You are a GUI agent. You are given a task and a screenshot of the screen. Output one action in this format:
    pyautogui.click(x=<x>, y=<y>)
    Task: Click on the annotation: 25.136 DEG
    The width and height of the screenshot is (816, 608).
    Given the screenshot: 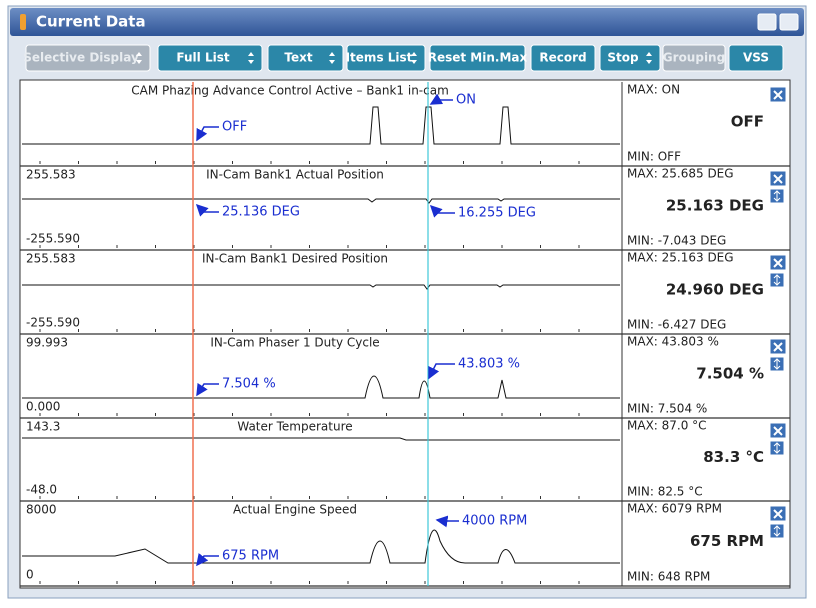 What is the action you would take?
    pyautogui.click(x=261, y=212)
    